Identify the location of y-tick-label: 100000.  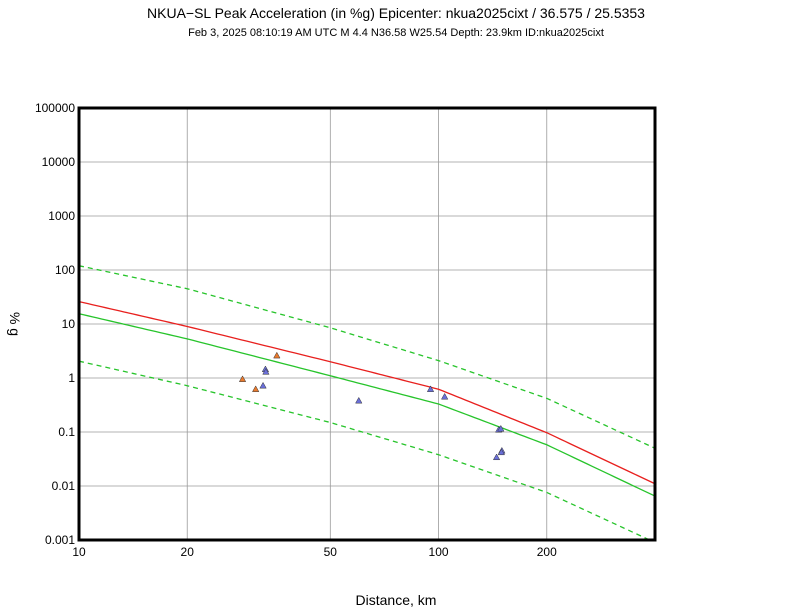
(55, 108).